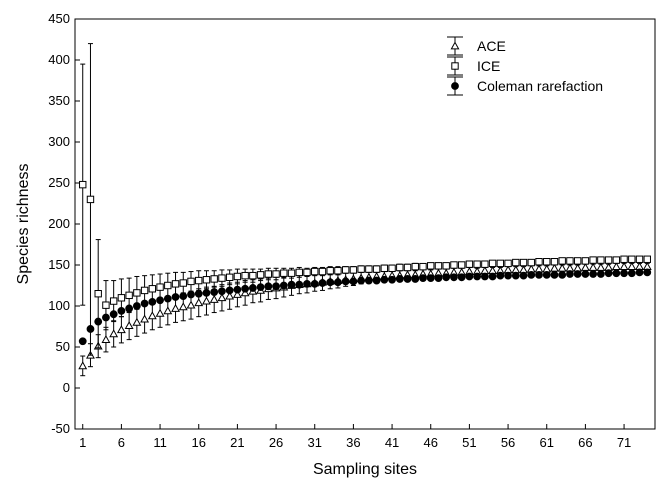 Image resolution: width=663 pixels, height=486 pixels. What do you see at coordinates (59, 141) in the screenshot?
I see `y-tick-label: 300` at bounding box center [59, 141].